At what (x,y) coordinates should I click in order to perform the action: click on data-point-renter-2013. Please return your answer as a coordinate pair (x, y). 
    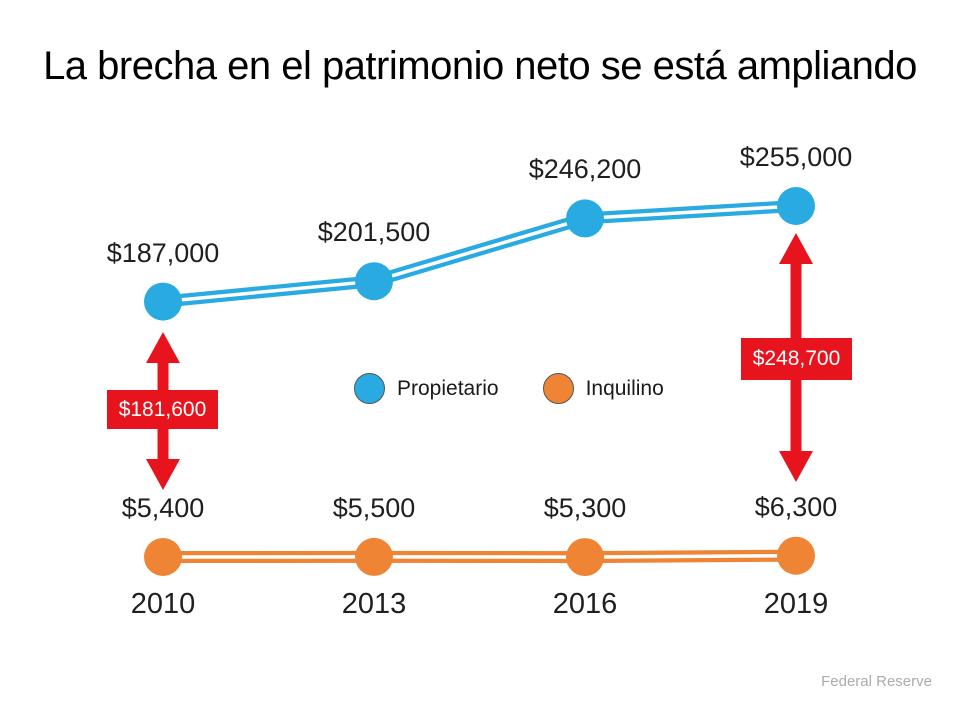
    Looking at the image, I should click on (374, 556).